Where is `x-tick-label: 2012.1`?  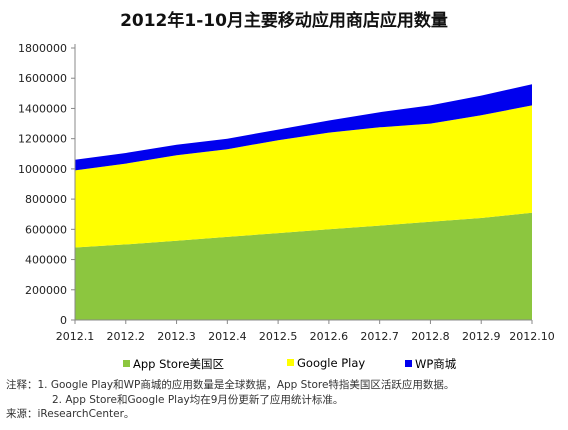 x-tick-label: 2012.1 is located at coordinates (75, 336).